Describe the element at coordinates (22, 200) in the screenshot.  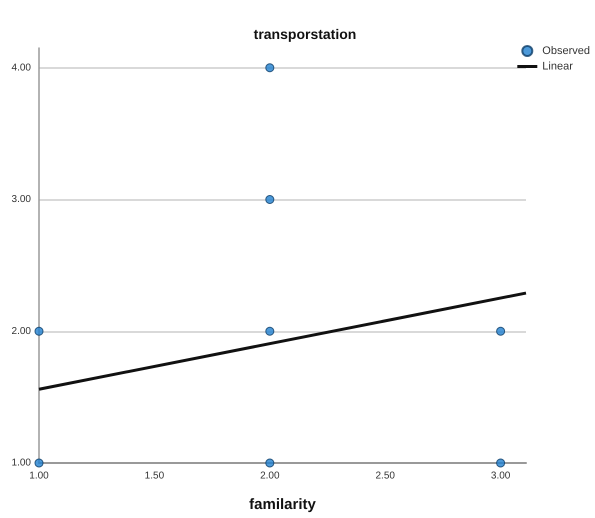
I see `y-tick-label: 3.00` at that location.